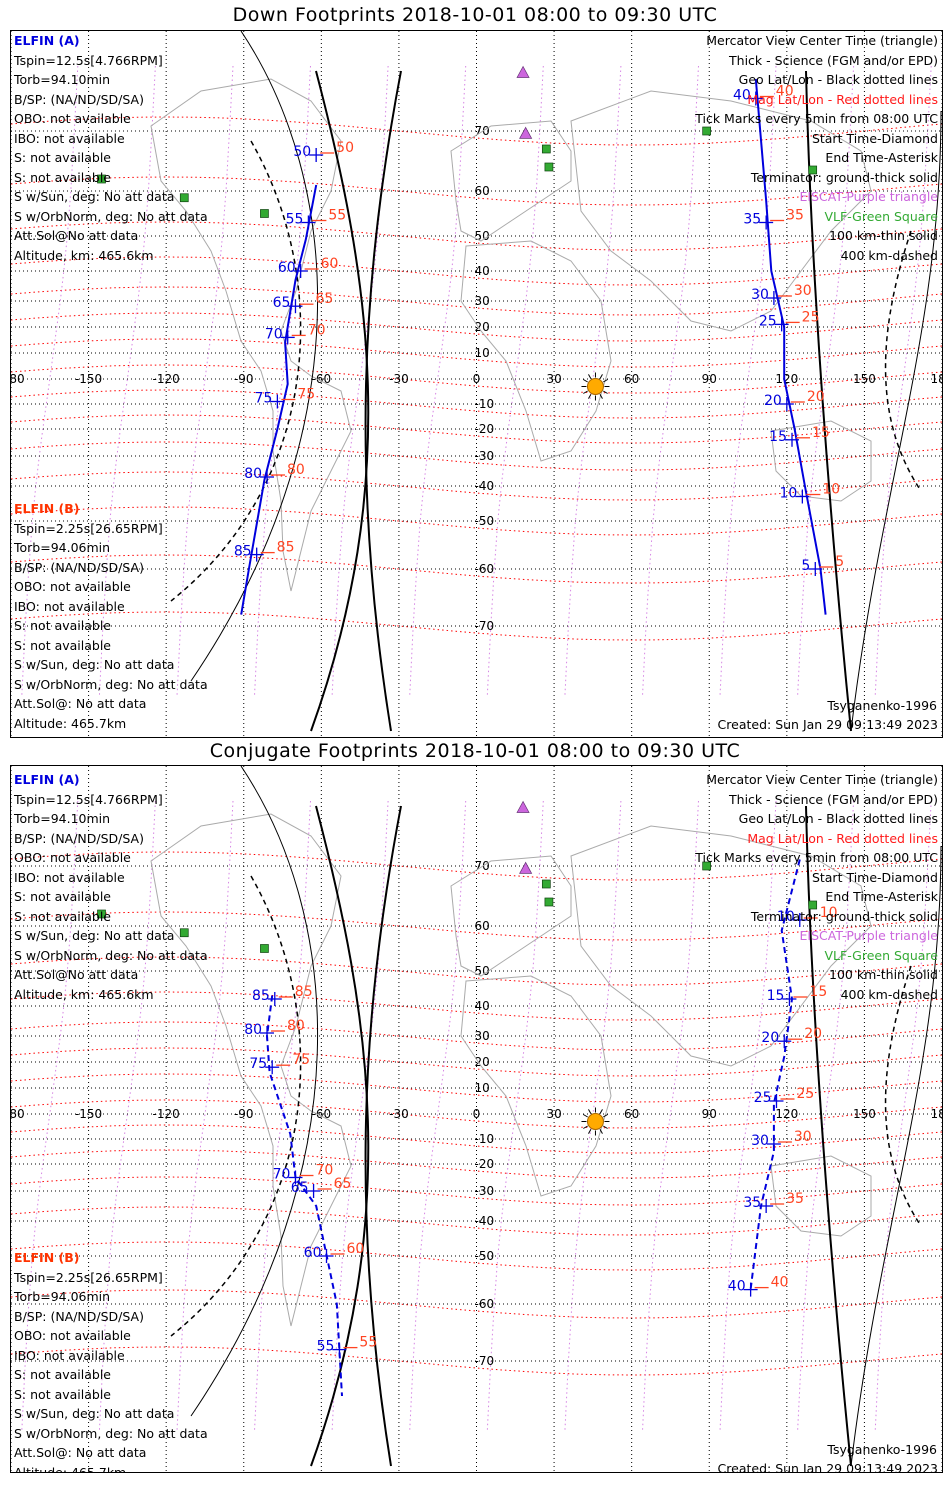 Image resolution: width=950 pixels, height=1500 pixels. What do you see at coordinates (399, 379) in the screenshot?
I see `lon-label: -30` at bounding box center [399, 379].